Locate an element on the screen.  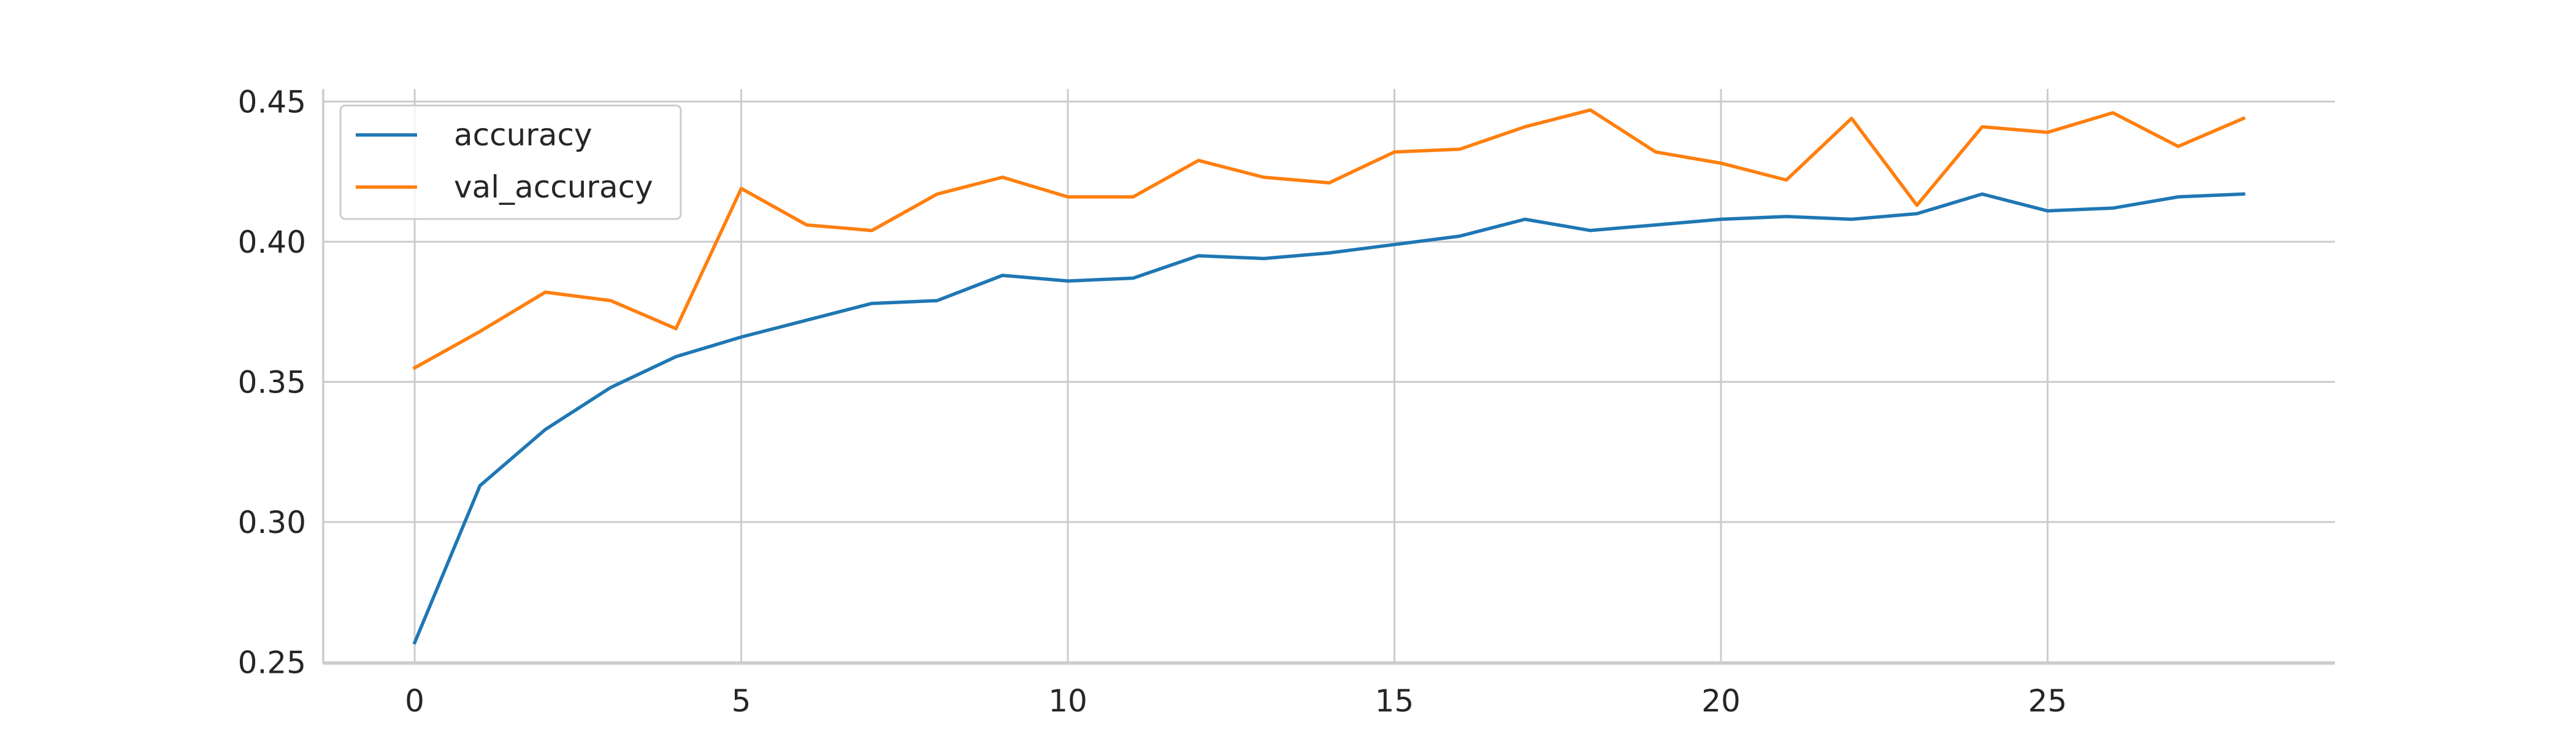
legend: accuracy val_accuracy is located at coordinates (510, 162).